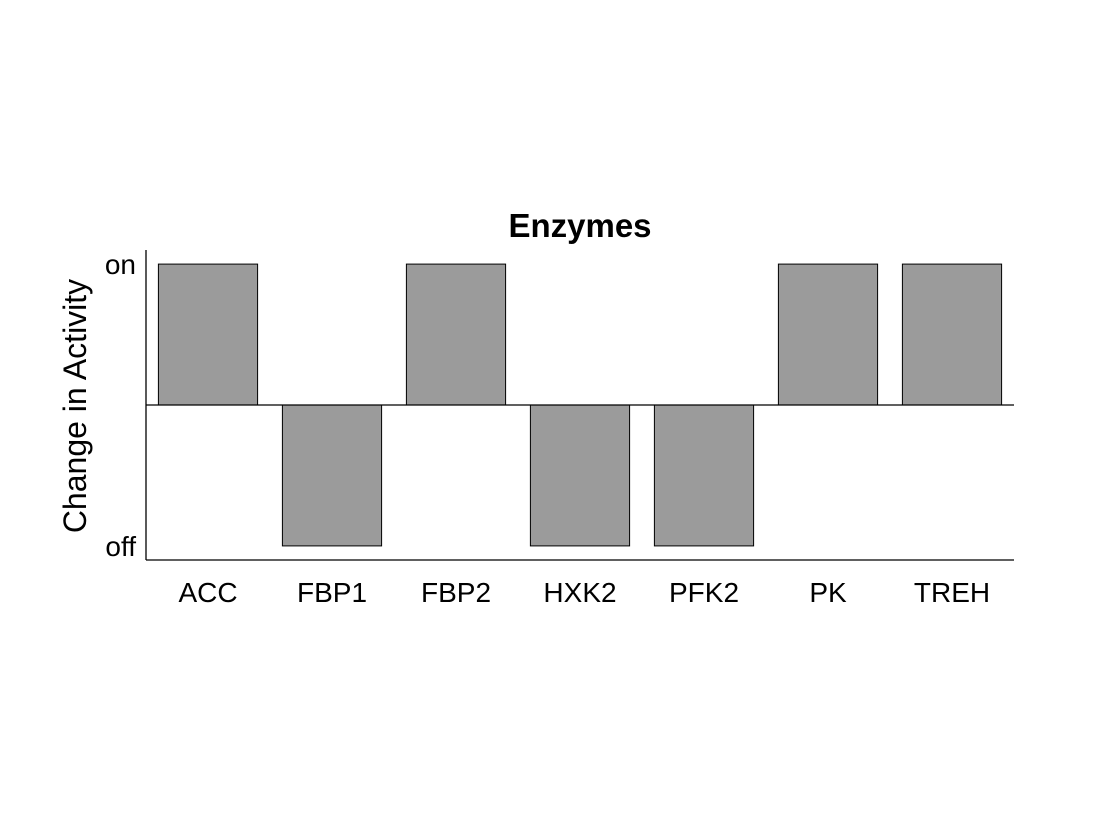 This screenshot has width=1120, height=840. Describe the element at coordinates (332, 475) in the screenshot. I see `bar-fbp1` at that location.